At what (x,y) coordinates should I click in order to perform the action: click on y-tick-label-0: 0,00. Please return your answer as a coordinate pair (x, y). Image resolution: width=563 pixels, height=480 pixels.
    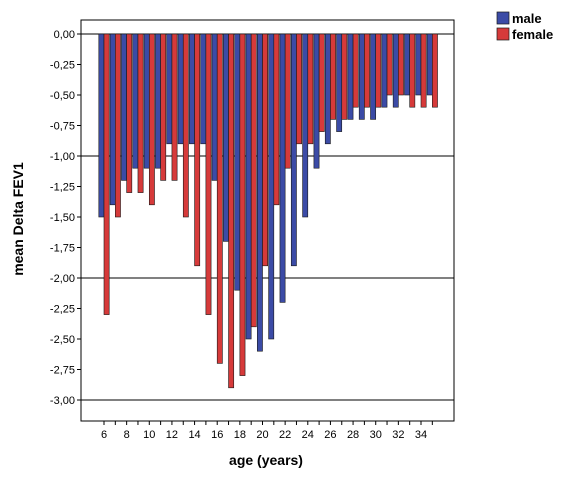
    Looking at the image, I should click on (64, 35).